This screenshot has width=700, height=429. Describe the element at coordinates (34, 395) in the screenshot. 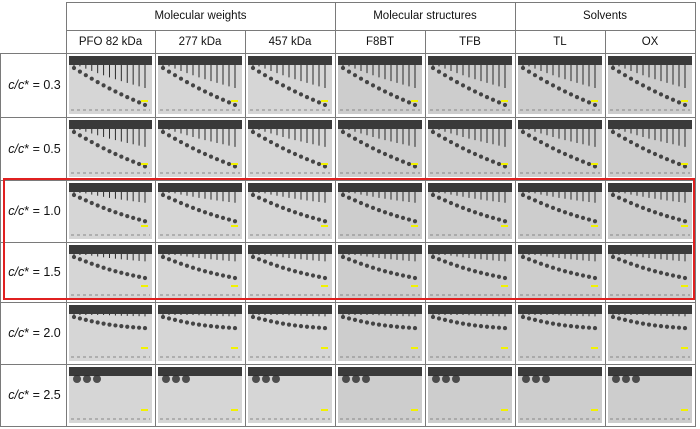

I see `row-label: c/c * = 2.5` at that location.